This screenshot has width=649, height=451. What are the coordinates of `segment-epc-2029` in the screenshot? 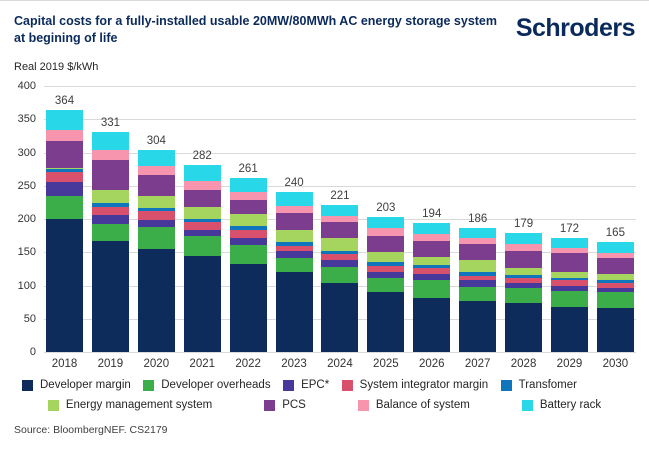 It's located at (569, 288).